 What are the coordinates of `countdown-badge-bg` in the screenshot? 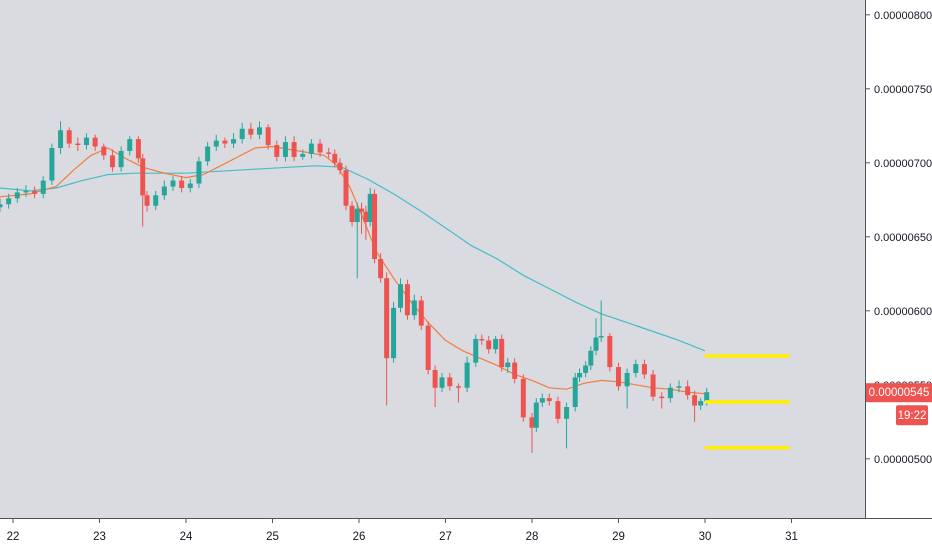 It's located at (912, 415).